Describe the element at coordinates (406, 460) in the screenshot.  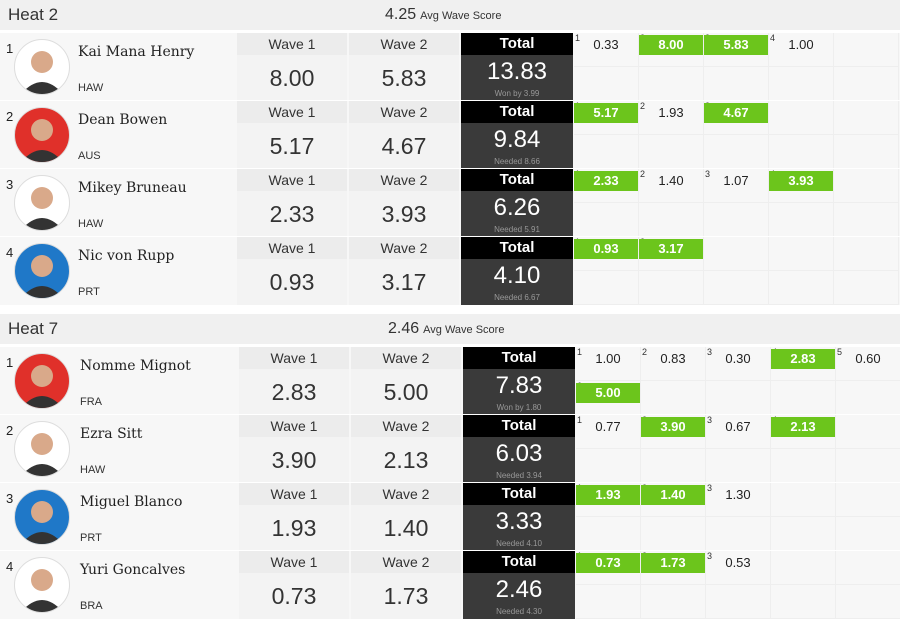
I see `wave-score: 2.13` at that location.